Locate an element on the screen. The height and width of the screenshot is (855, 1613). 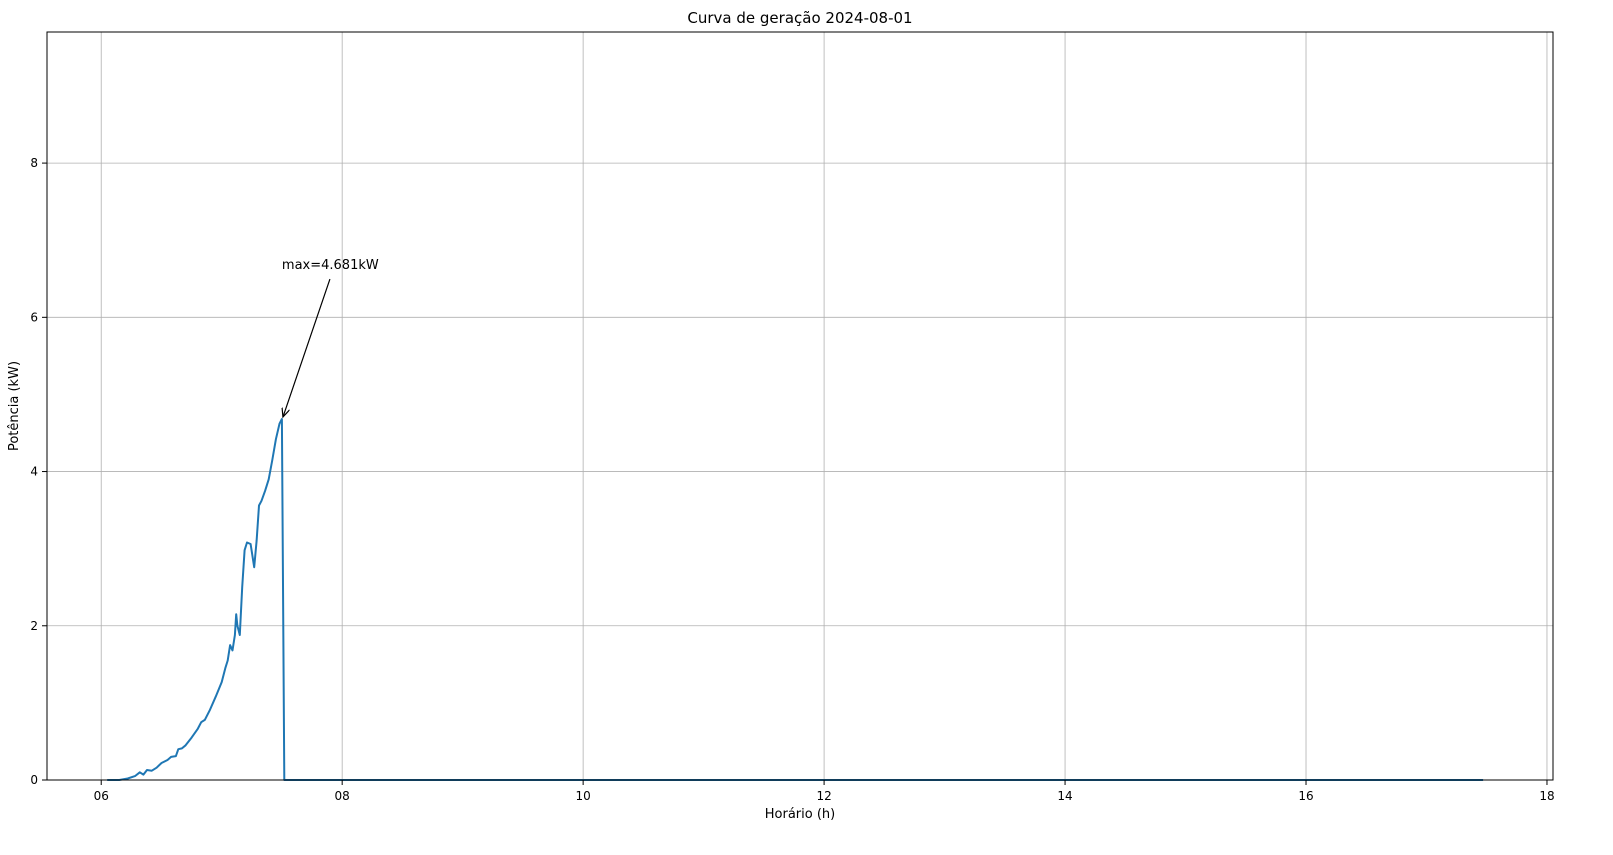
x-axis-label: Horário (h) is located at coordinates (800, 814).